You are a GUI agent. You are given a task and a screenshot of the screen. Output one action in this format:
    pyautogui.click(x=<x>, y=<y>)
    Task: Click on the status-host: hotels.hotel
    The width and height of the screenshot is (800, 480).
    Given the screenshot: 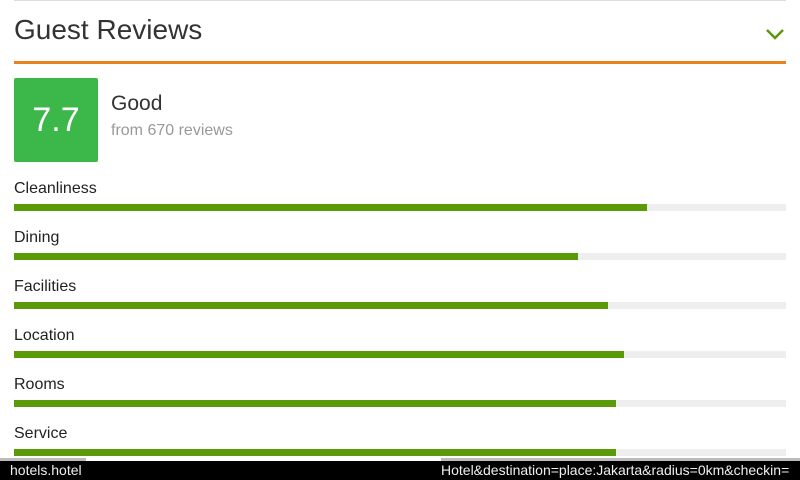 What is the action you would take?
    pyautogui.click(x=46, y=470)
    